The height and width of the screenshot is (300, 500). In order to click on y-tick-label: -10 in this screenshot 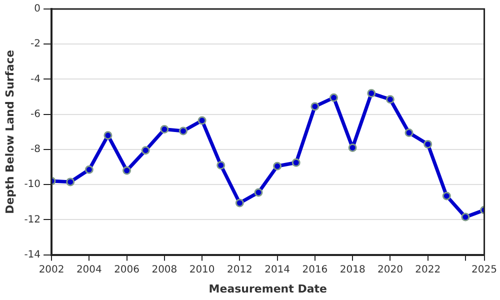, I will do `click(32, 184)`.